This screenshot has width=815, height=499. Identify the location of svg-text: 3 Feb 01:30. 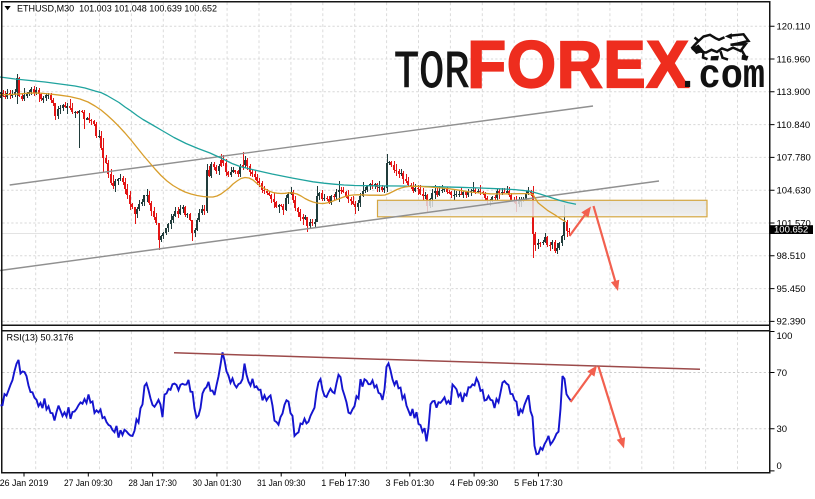
(410, 483).